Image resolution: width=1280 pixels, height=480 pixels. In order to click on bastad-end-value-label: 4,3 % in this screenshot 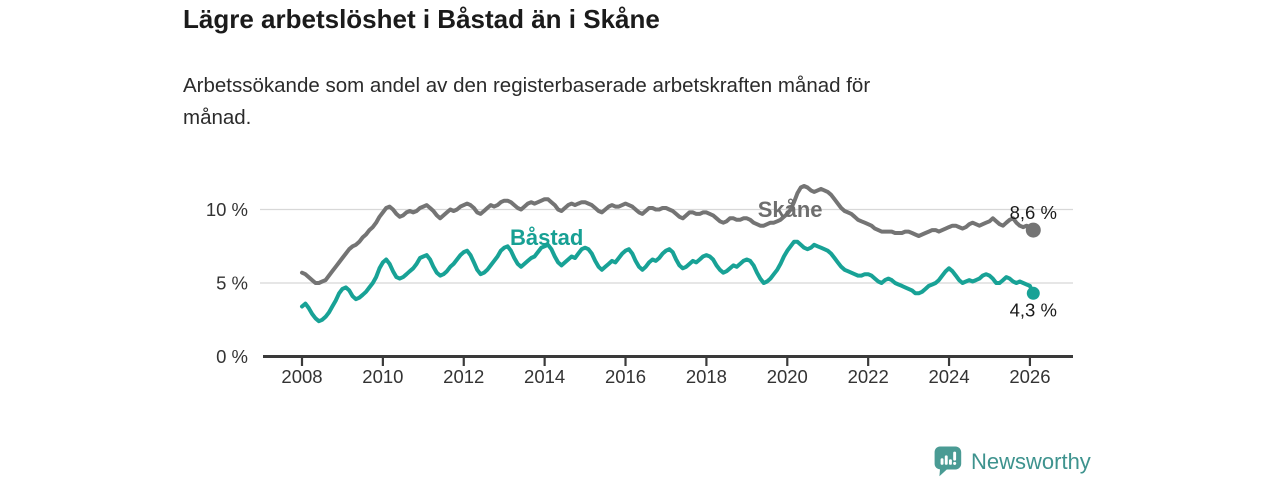, I will do `click(1033, 309)`.